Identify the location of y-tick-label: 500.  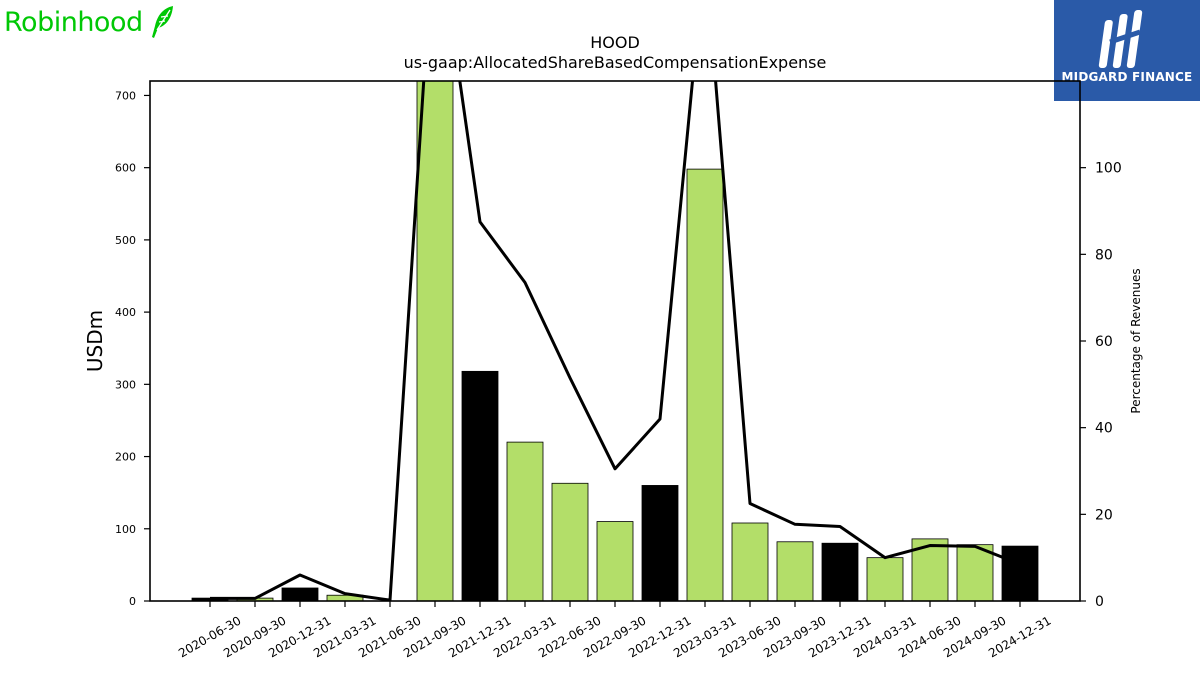
(125, 240).